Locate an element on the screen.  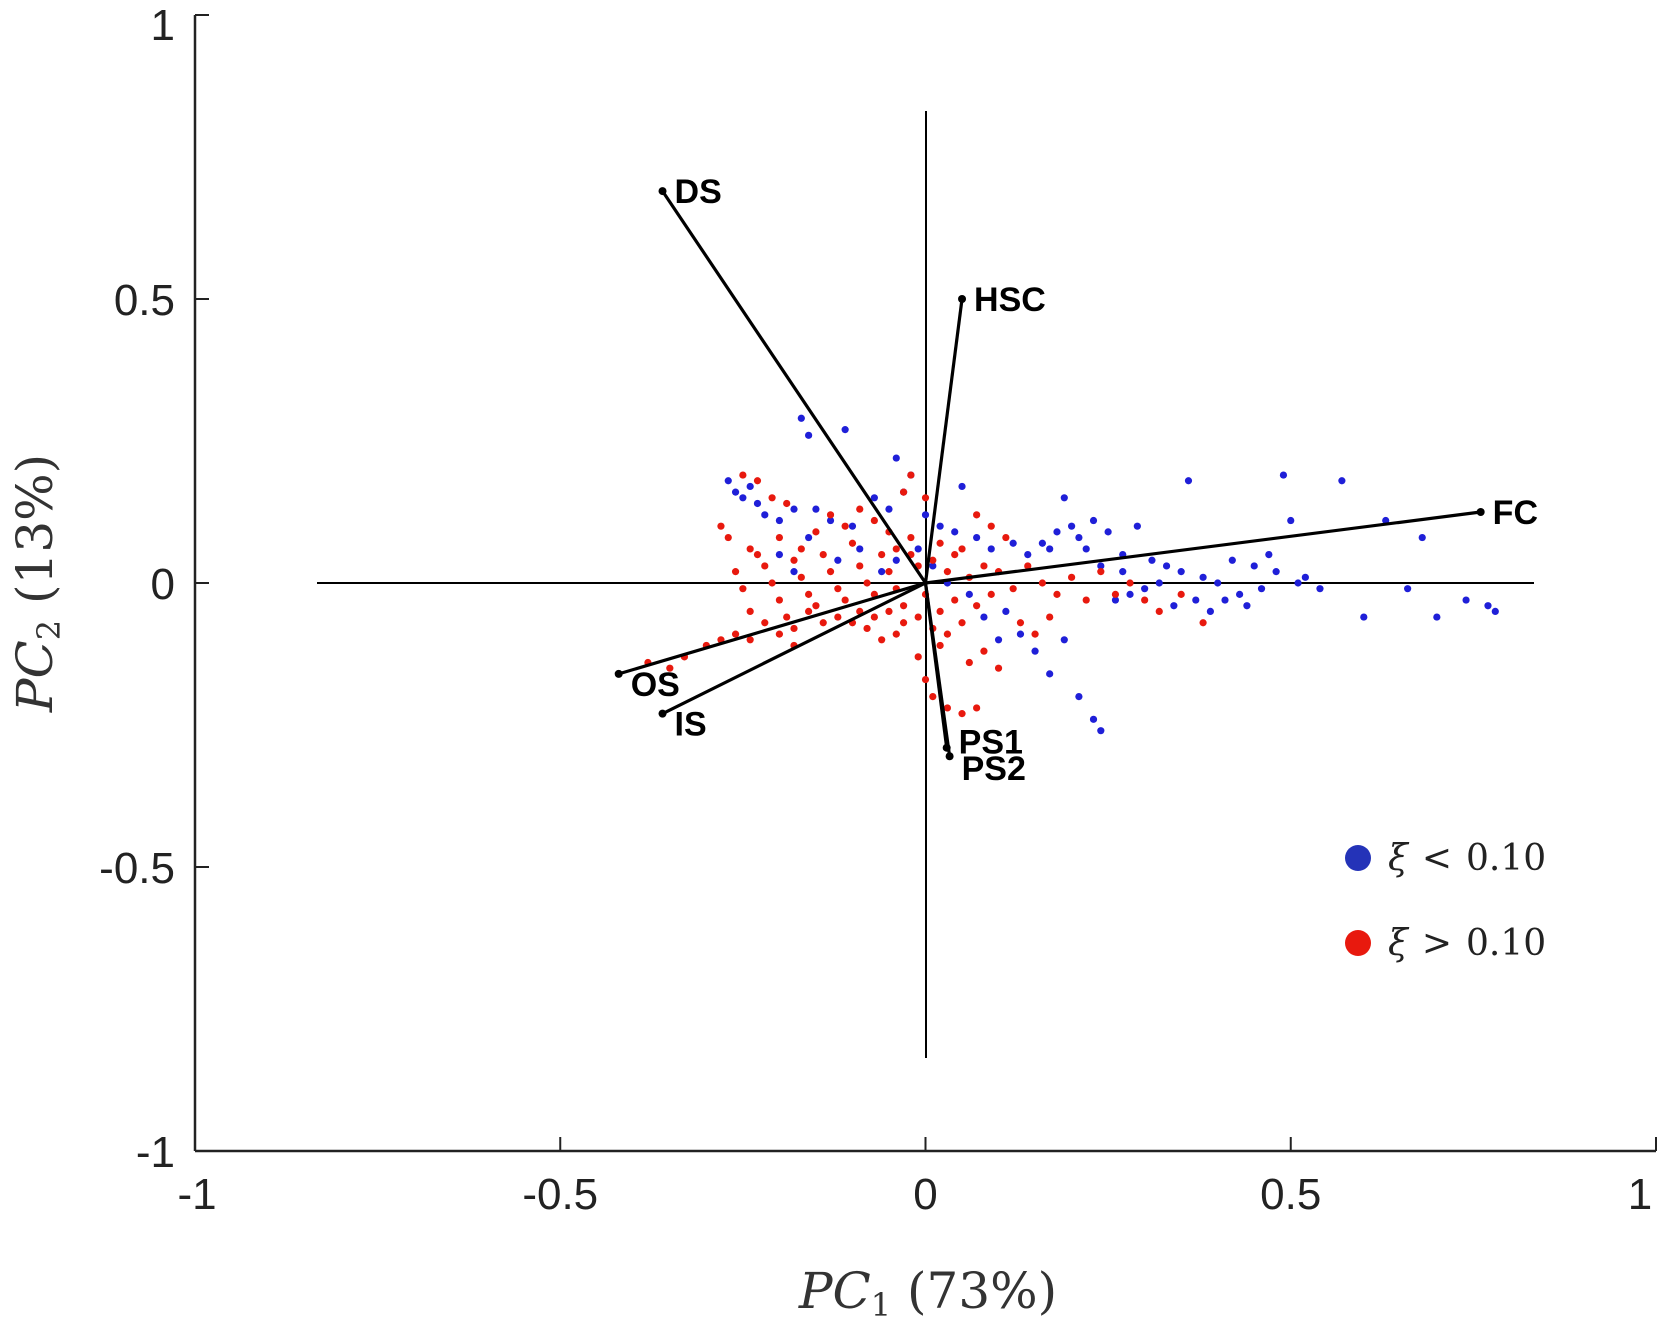
y-tick-label: 1 is located at coordinates (163, 25).